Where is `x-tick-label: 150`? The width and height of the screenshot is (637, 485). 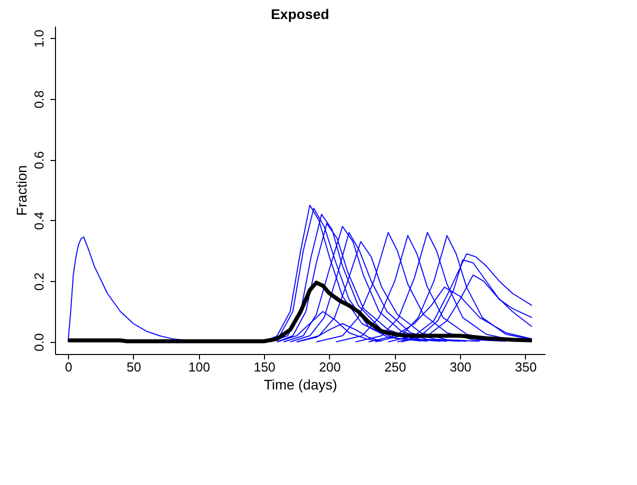
x-tick-label: 150 is located at coordinates (265, 367).